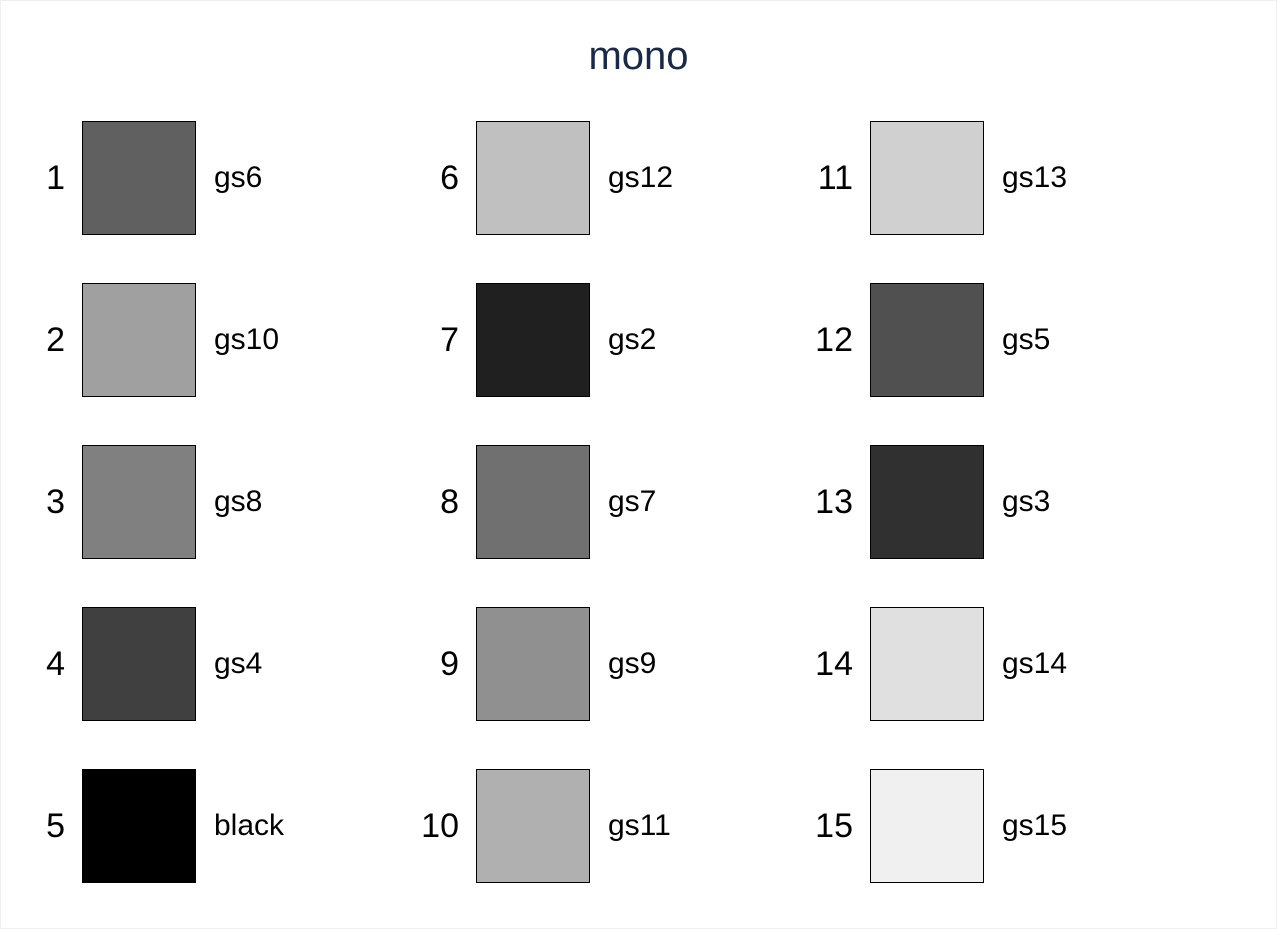 Image resolution: width=1277 pixels, height=929 pixels. Describe the element at coordinates (985, 178) in the screenshot. I see `swatch-cell: 11 gs13` at that location.